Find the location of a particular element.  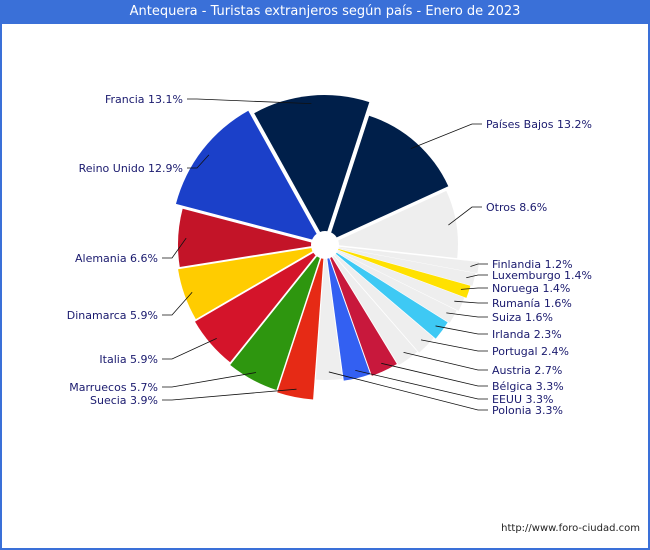

slice-label: Luxemburgo 1.4% is located at coordinates (542, 275).